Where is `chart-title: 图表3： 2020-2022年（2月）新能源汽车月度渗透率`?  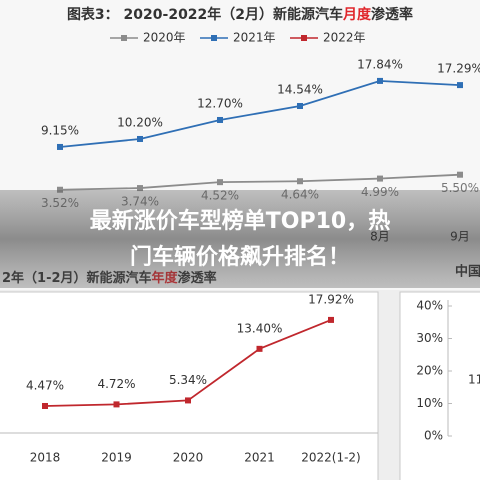
chart-title: 图表3： 2020-2022年（2月）新能源汽车月度渗透率 is located at coordinates (240, 14).